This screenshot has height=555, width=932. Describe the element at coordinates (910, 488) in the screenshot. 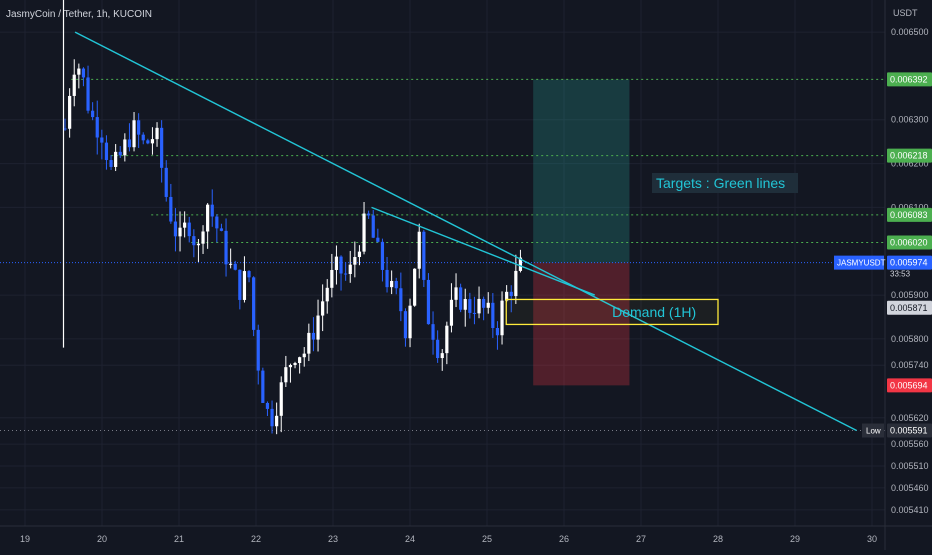

I see `y-tick-label: 0.005460` at that location.